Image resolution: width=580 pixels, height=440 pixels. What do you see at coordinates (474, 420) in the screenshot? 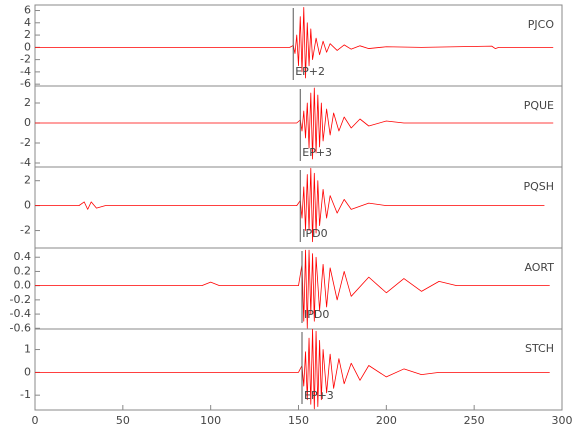
I see `x-tick-label: 250` at bounding box center [474, 420].